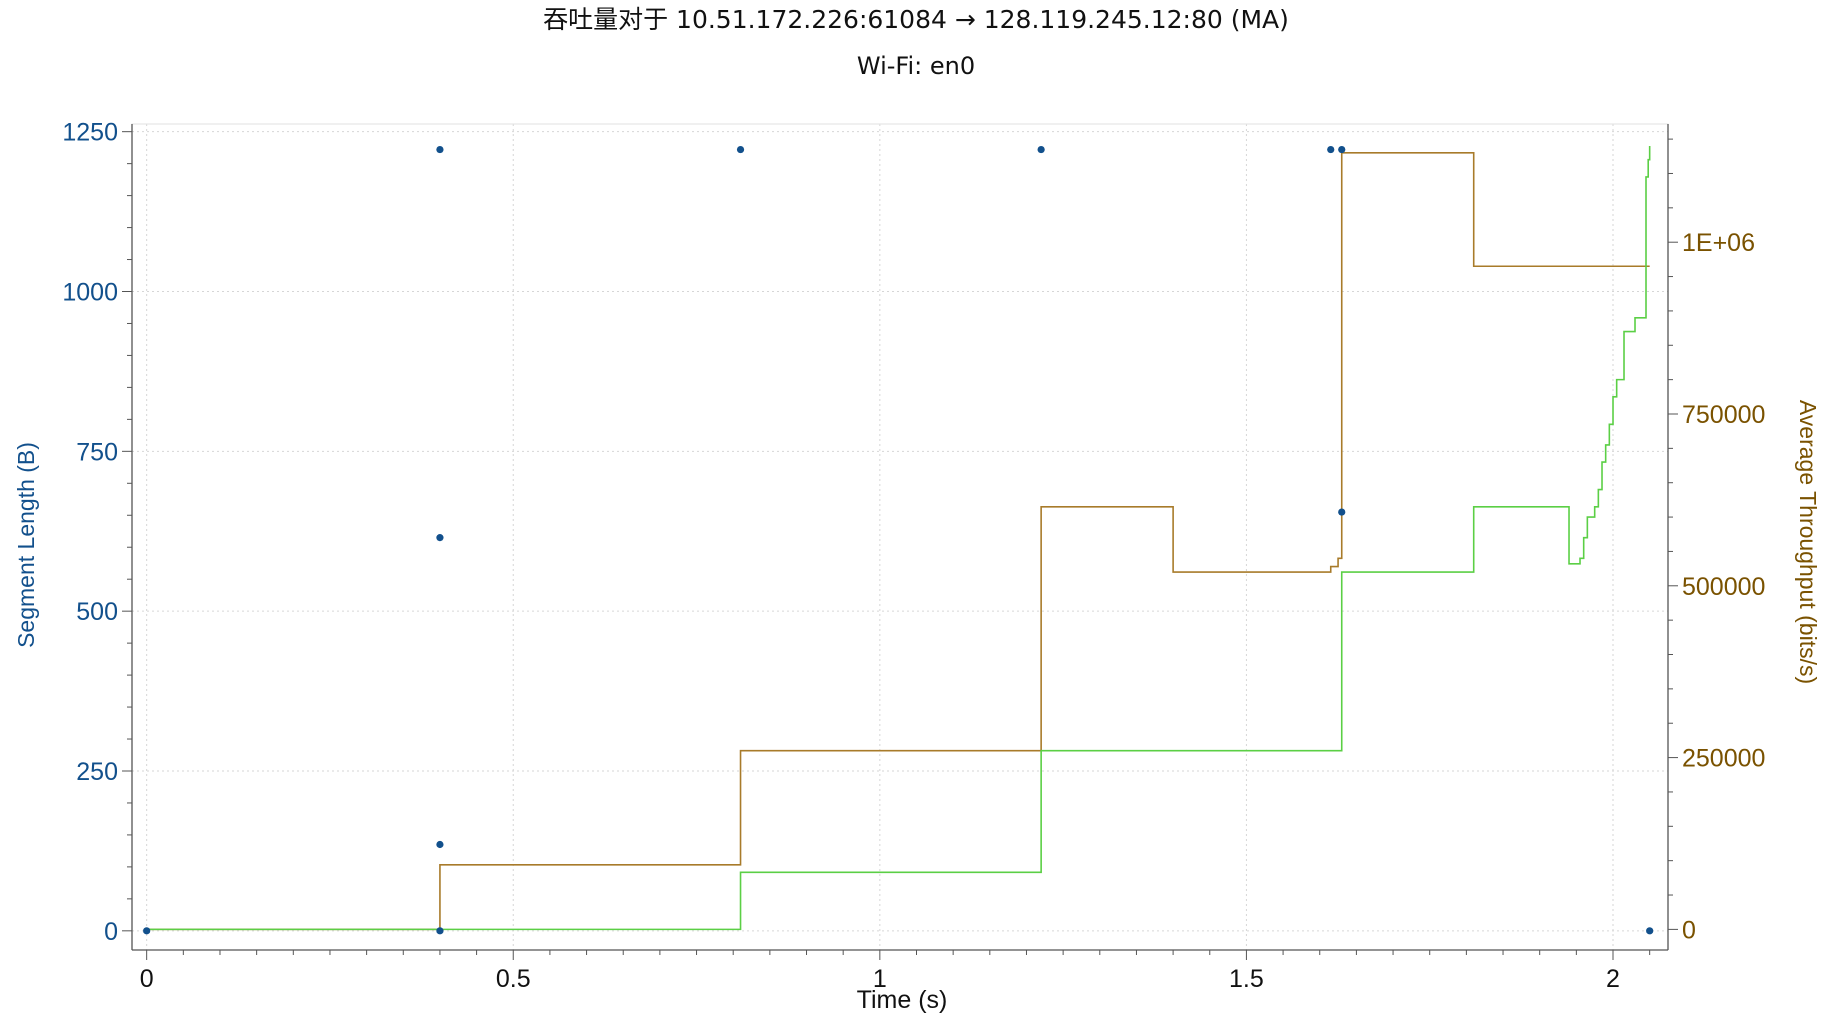 This screenshot has height=1024, width=1832. Describe the element at coordinates (916, 66) in the screenshot. I see `chart-subtitle: Wi-Fi: en0` at that location.